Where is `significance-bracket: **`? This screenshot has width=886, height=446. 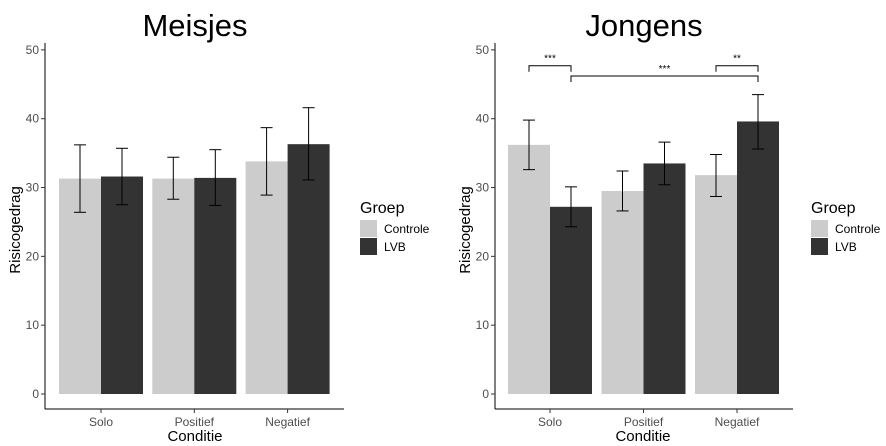 significance-bracket: ** is located at coordinates (737, 63).